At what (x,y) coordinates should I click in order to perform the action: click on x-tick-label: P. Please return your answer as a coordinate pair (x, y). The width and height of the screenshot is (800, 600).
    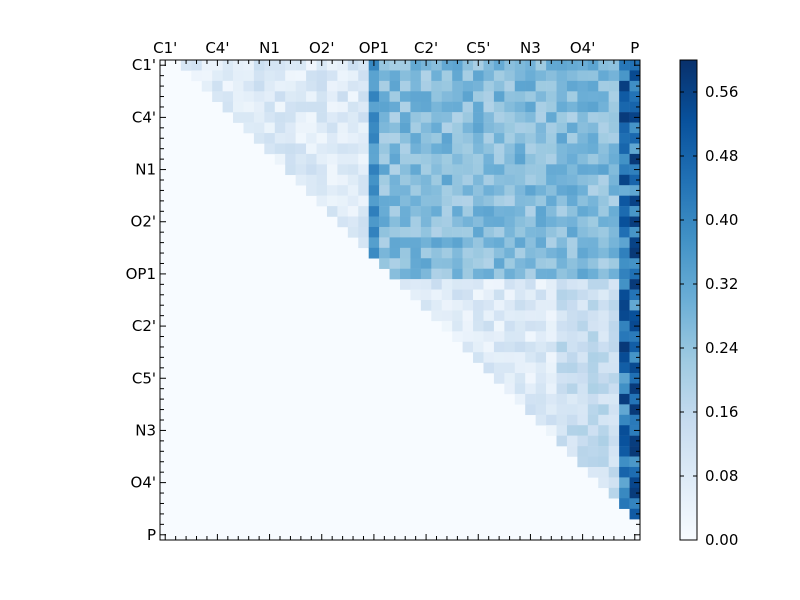
    Looking at the image, I should click on (634, 48).